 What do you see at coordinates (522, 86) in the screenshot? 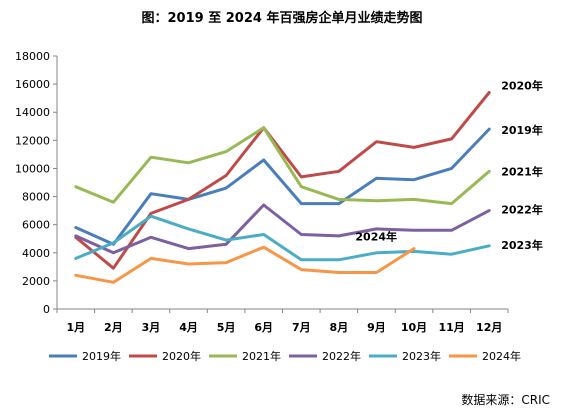
I see `series-end-label: 2020年` at bounding box center [522, 86].